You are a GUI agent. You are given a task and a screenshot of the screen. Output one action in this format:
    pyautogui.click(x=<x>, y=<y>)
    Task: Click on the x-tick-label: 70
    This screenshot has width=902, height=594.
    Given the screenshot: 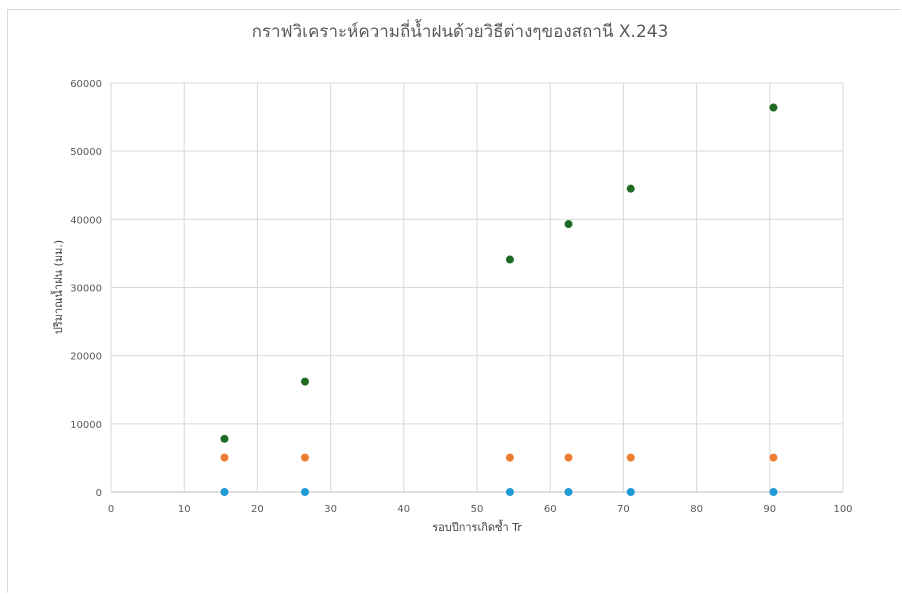 What is the action you would take?
    pyautogui.click(x=623, y=509)
    